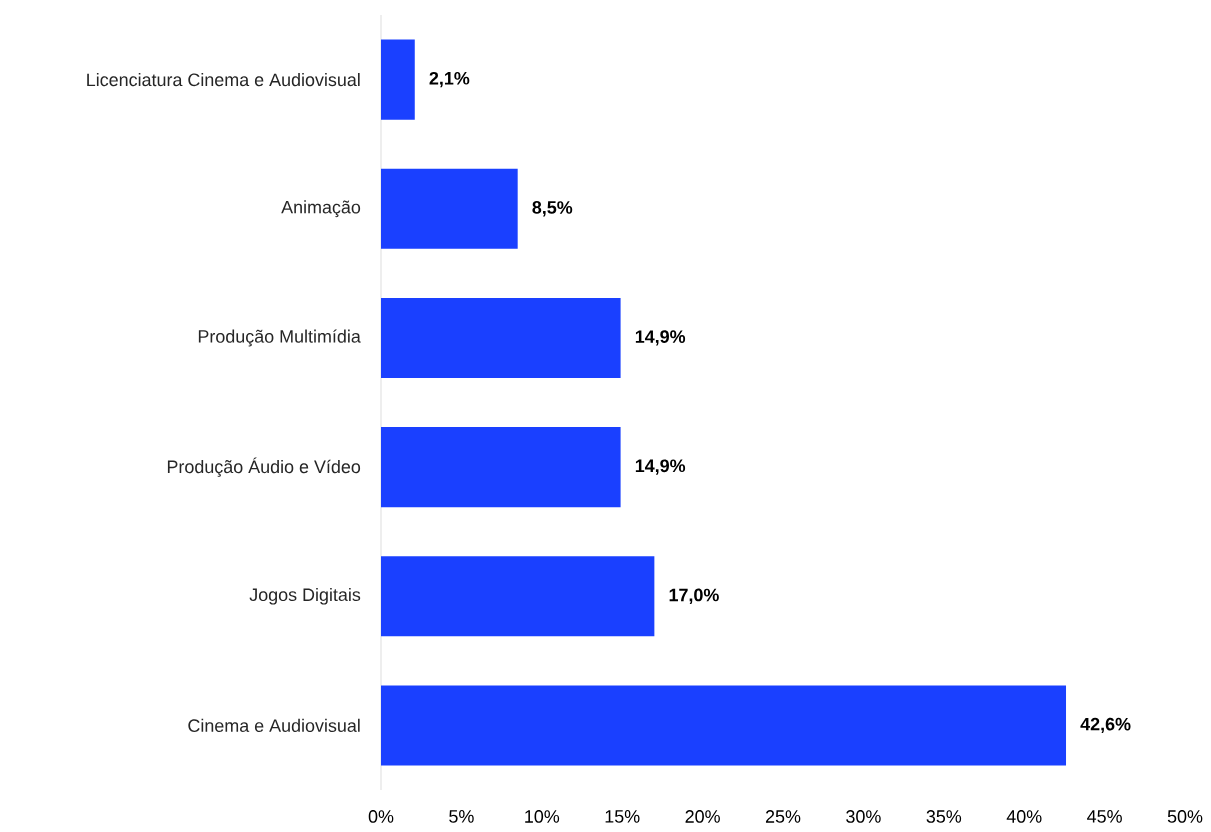  Describe the element at coordinates (783, 816) in the screenshot. I see `x-tick-label: 25%` at that location.